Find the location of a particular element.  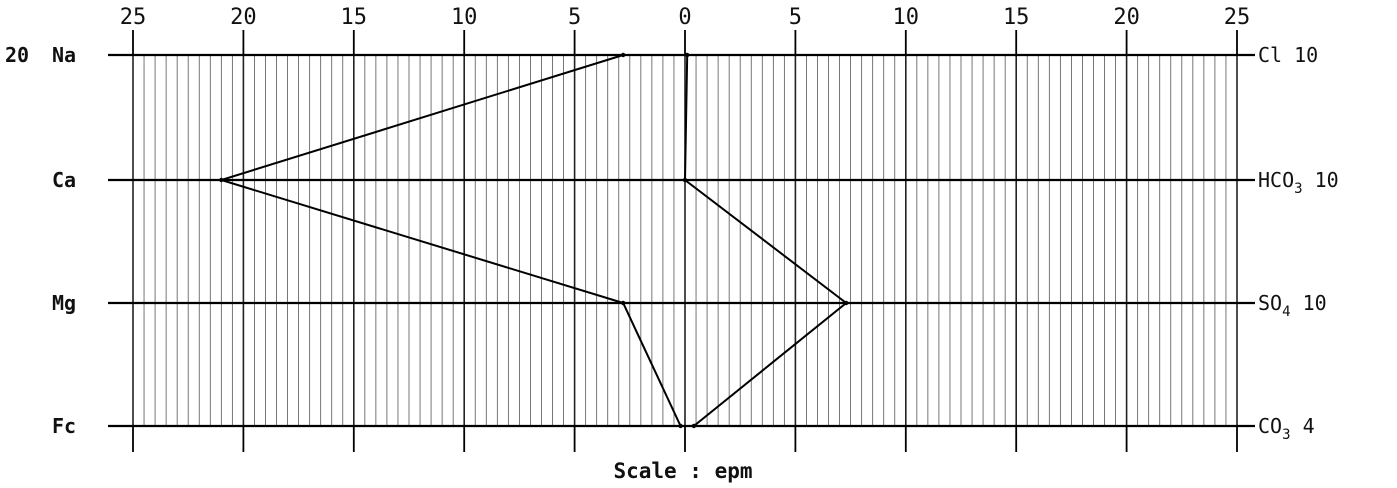

anion-label: CO3 4 is located at coordinates (1286, 428).